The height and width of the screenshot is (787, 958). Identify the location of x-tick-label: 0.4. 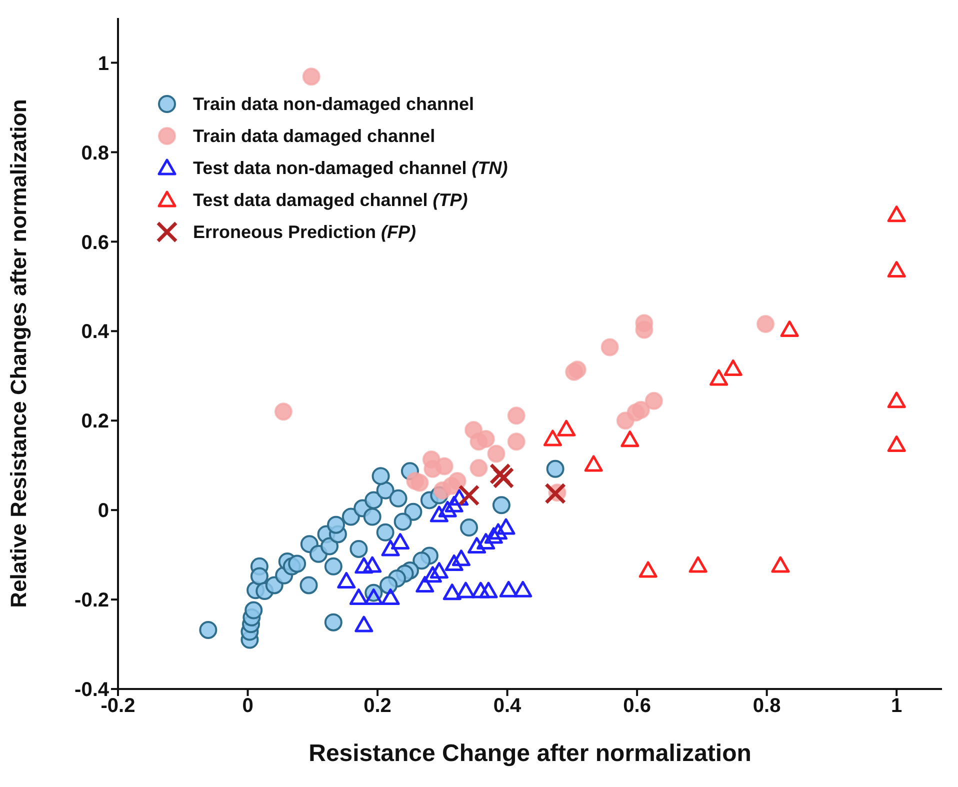
(507, 706).